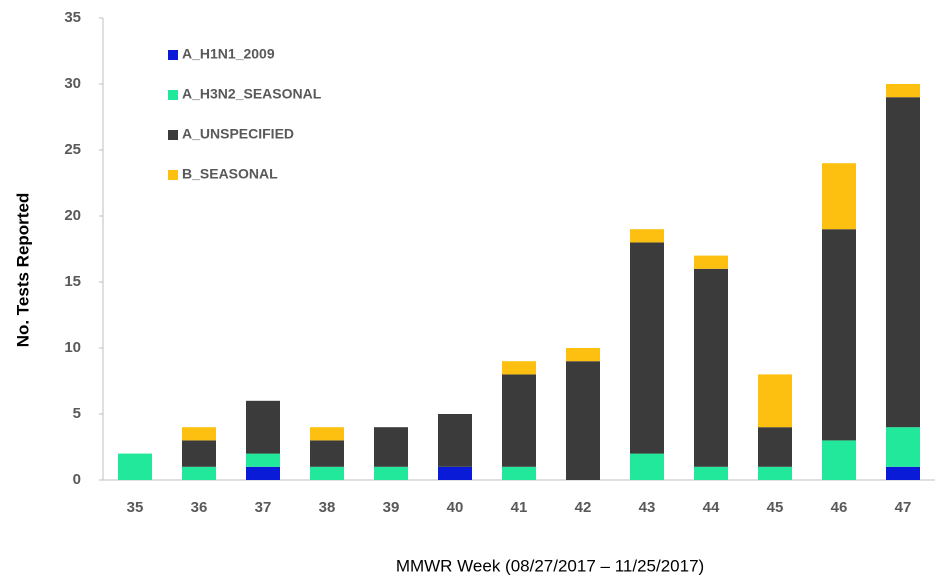  Describe the element at coordinates (230, 174) in the screenshot. I see `legend-label: B_SEASONAL` at that location.